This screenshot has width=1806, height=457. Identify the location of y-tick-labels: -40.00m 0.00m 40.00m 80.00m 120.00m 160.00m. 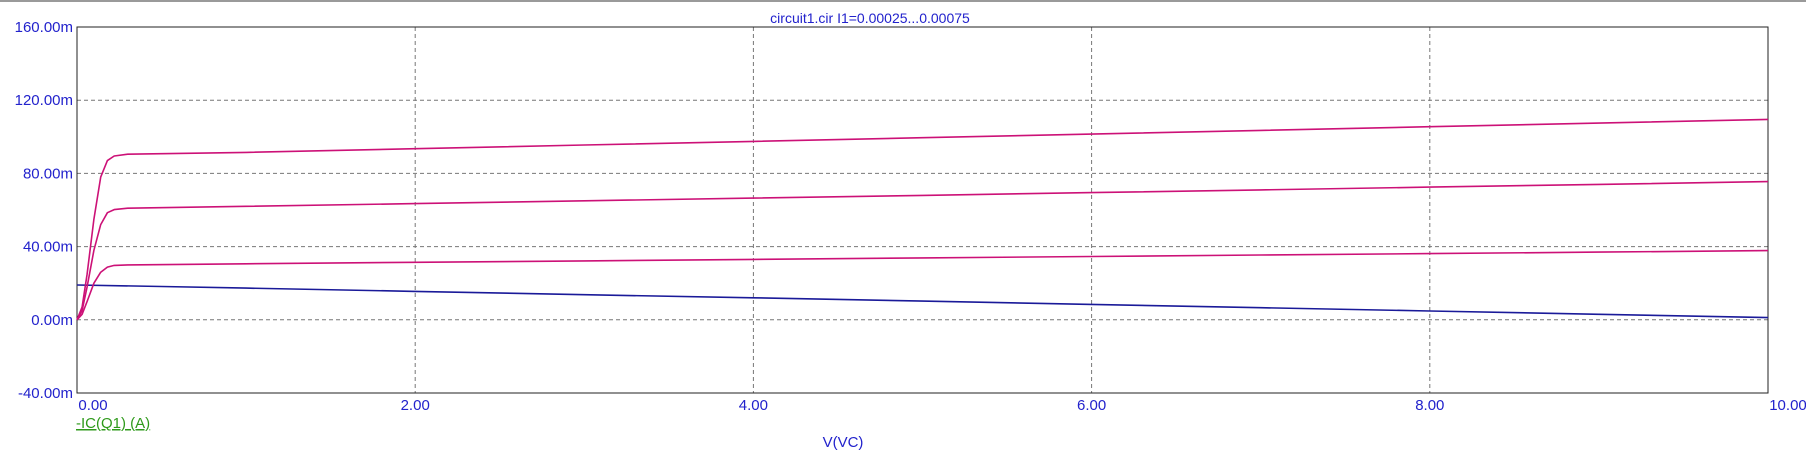
(44, 210).